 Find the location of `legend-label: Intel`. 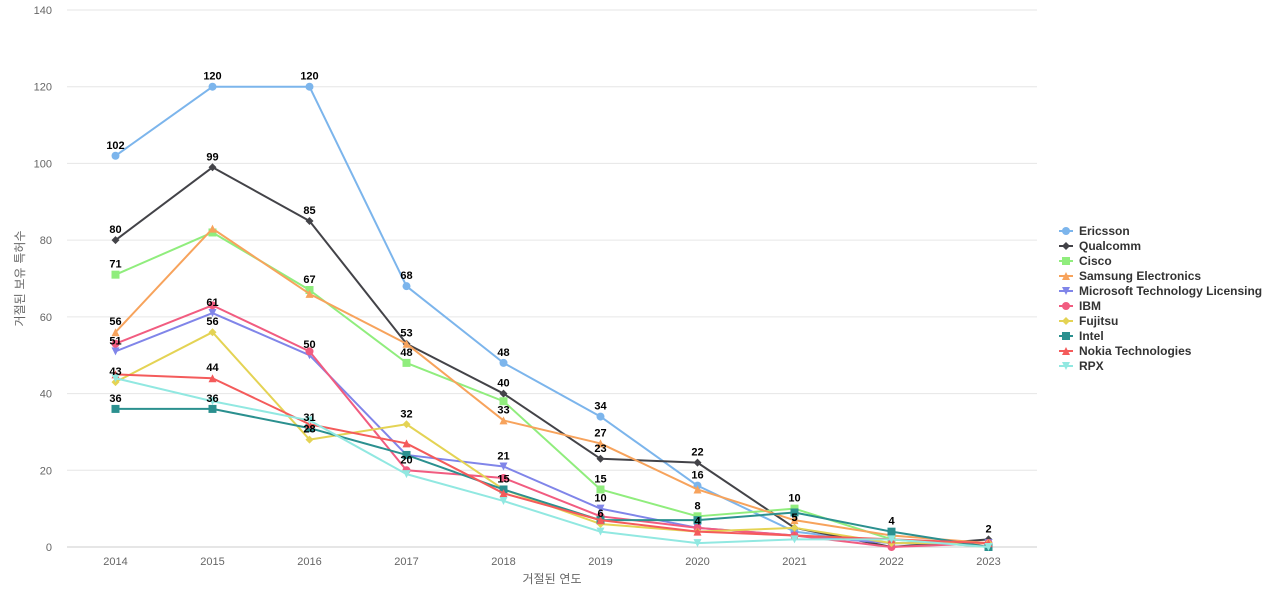

legend-label: Intel is located at coordinates (1091, 336).